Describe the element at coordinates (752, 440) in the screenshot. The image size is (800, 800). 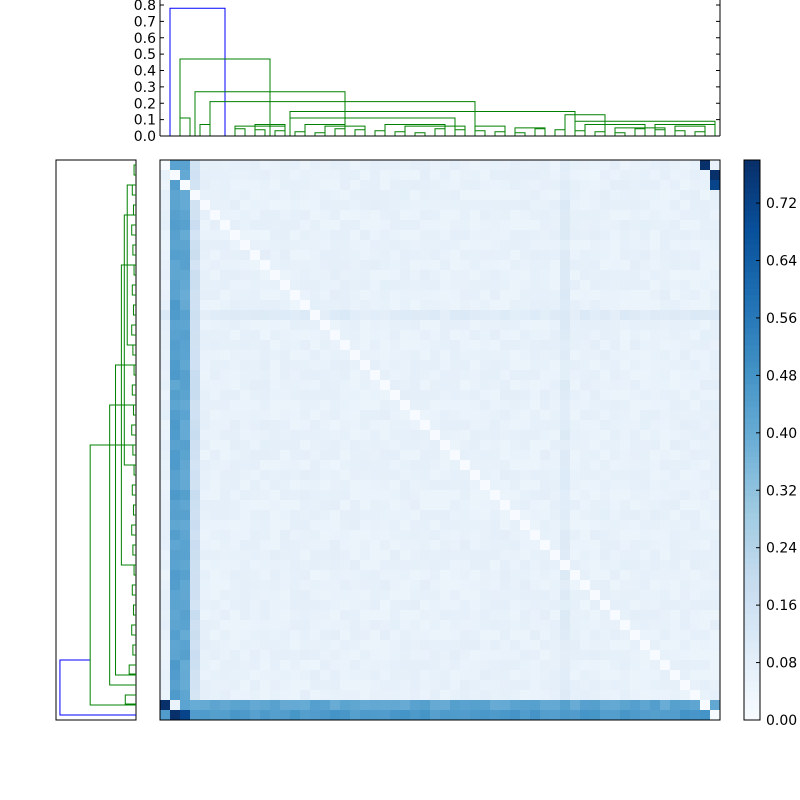
I see `colorbar-frame` at that location.